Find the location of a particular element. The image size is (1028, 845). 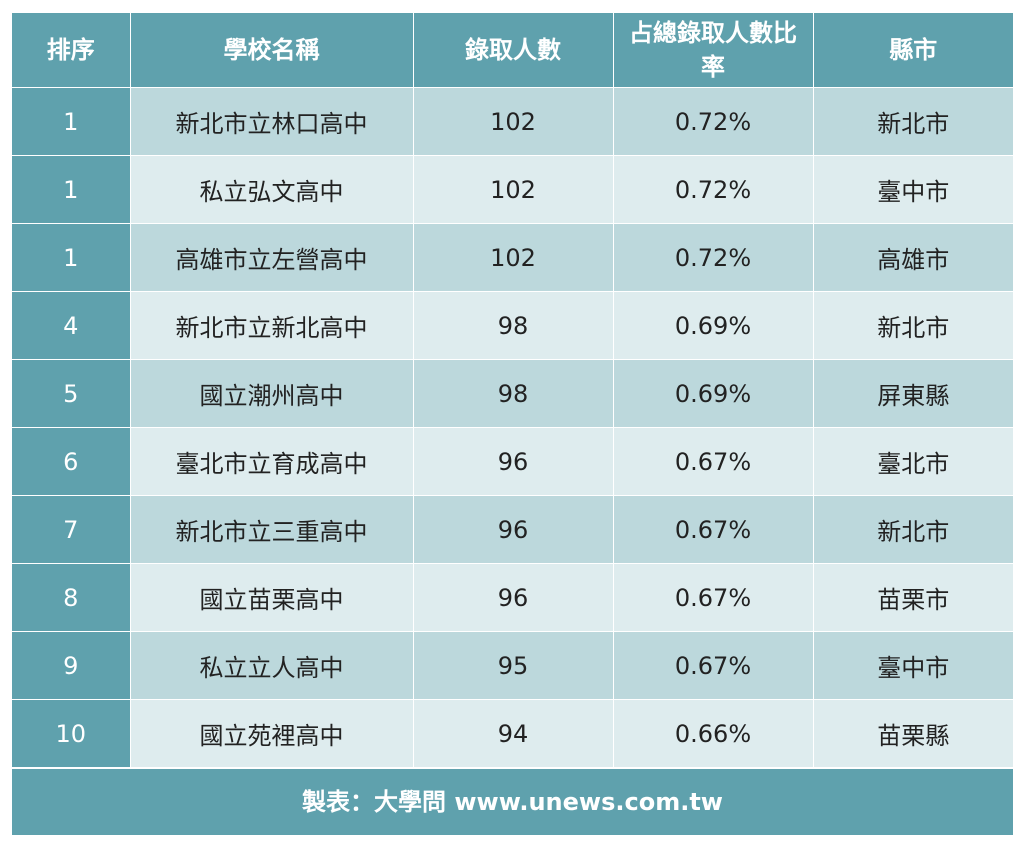

table-row: 7 新北市立三重高中 96 0.67% 新北市 is located at coordinates (512, 529).